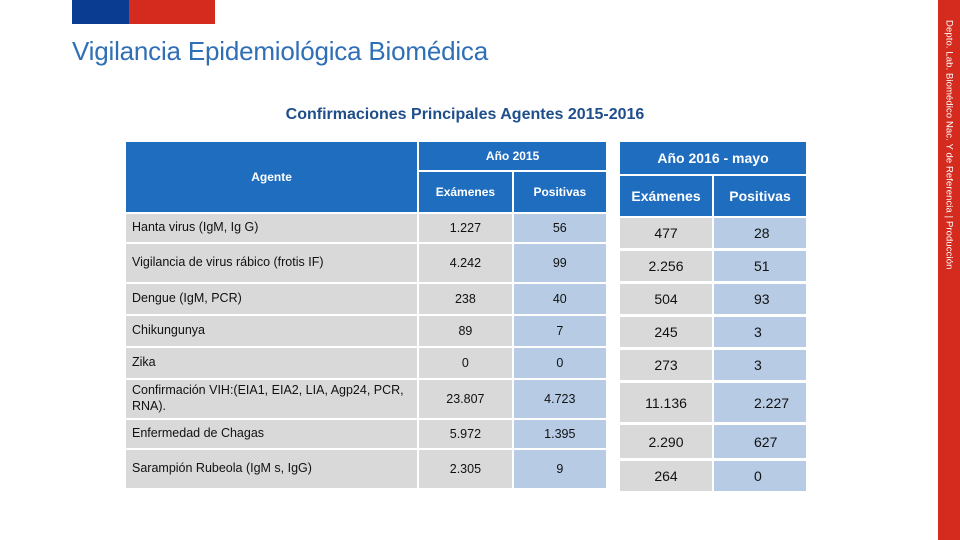 The image size is (960, 540). I want to click on agent-cell: Vigilancia de virus rábico (frotis IF), so click(273, 264).